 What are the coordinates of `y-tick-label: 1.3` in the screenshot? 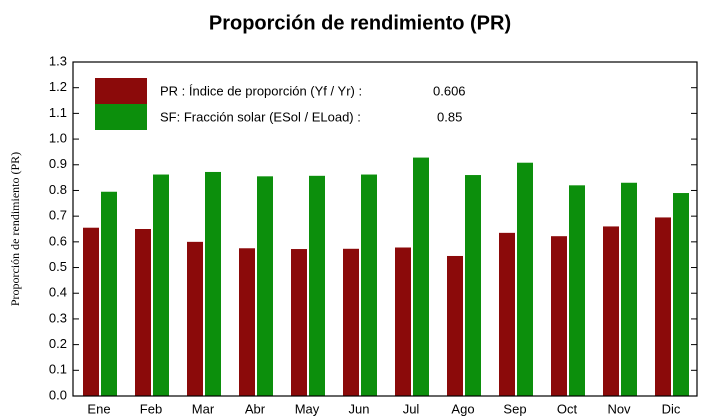 It's located at (58, 60).